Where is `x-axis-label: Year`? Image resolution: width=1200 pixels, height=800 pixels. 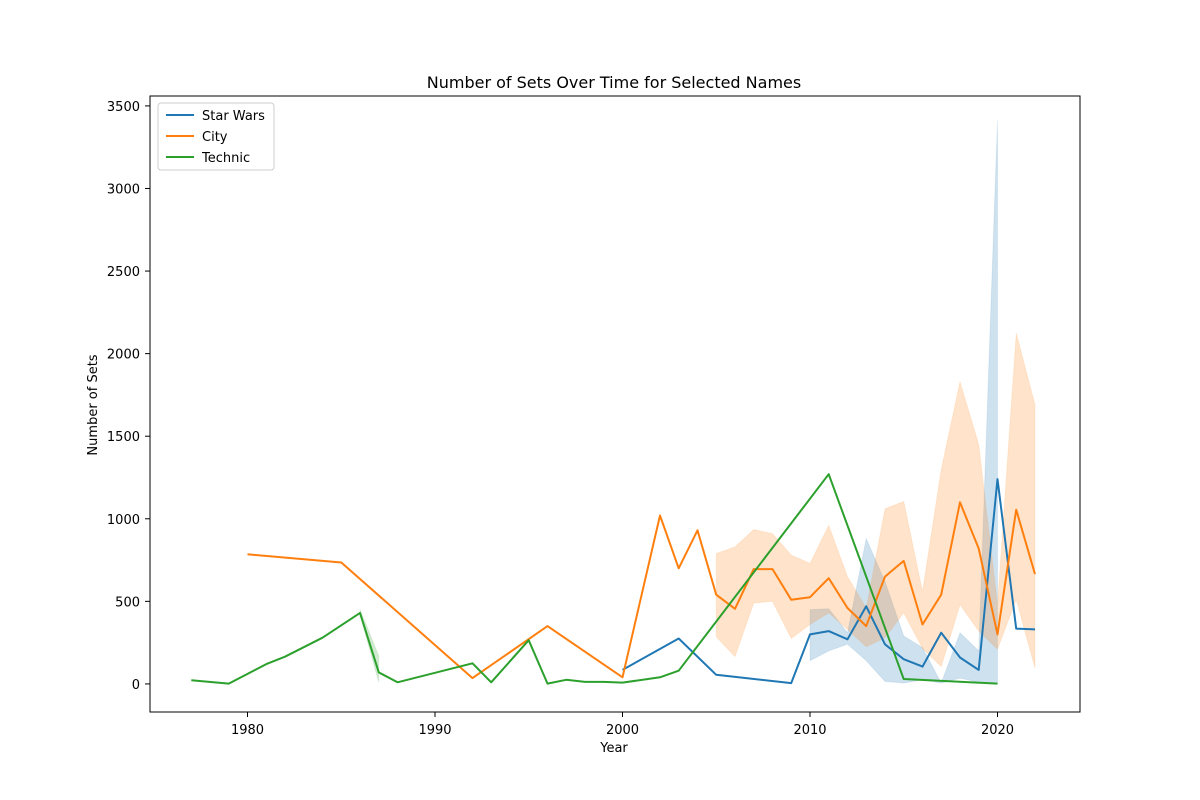 x-axis-label: Year is located at coordinates (613, 748).